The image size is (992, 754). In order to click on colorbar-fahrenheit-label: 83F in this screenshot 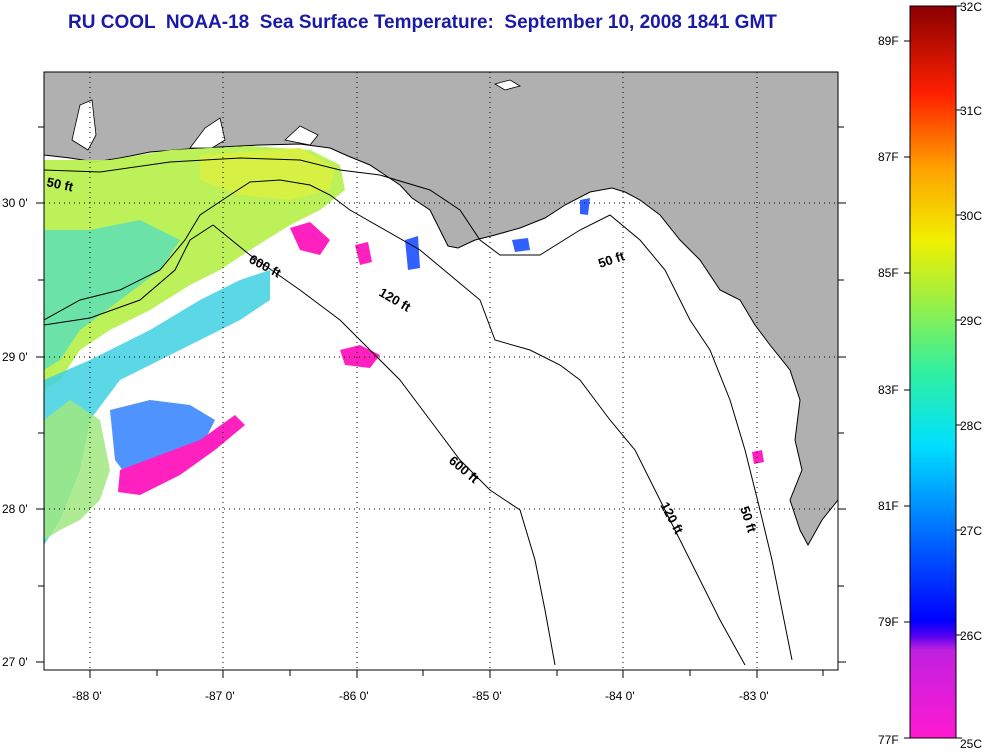, I will do `click(888, 390)`.